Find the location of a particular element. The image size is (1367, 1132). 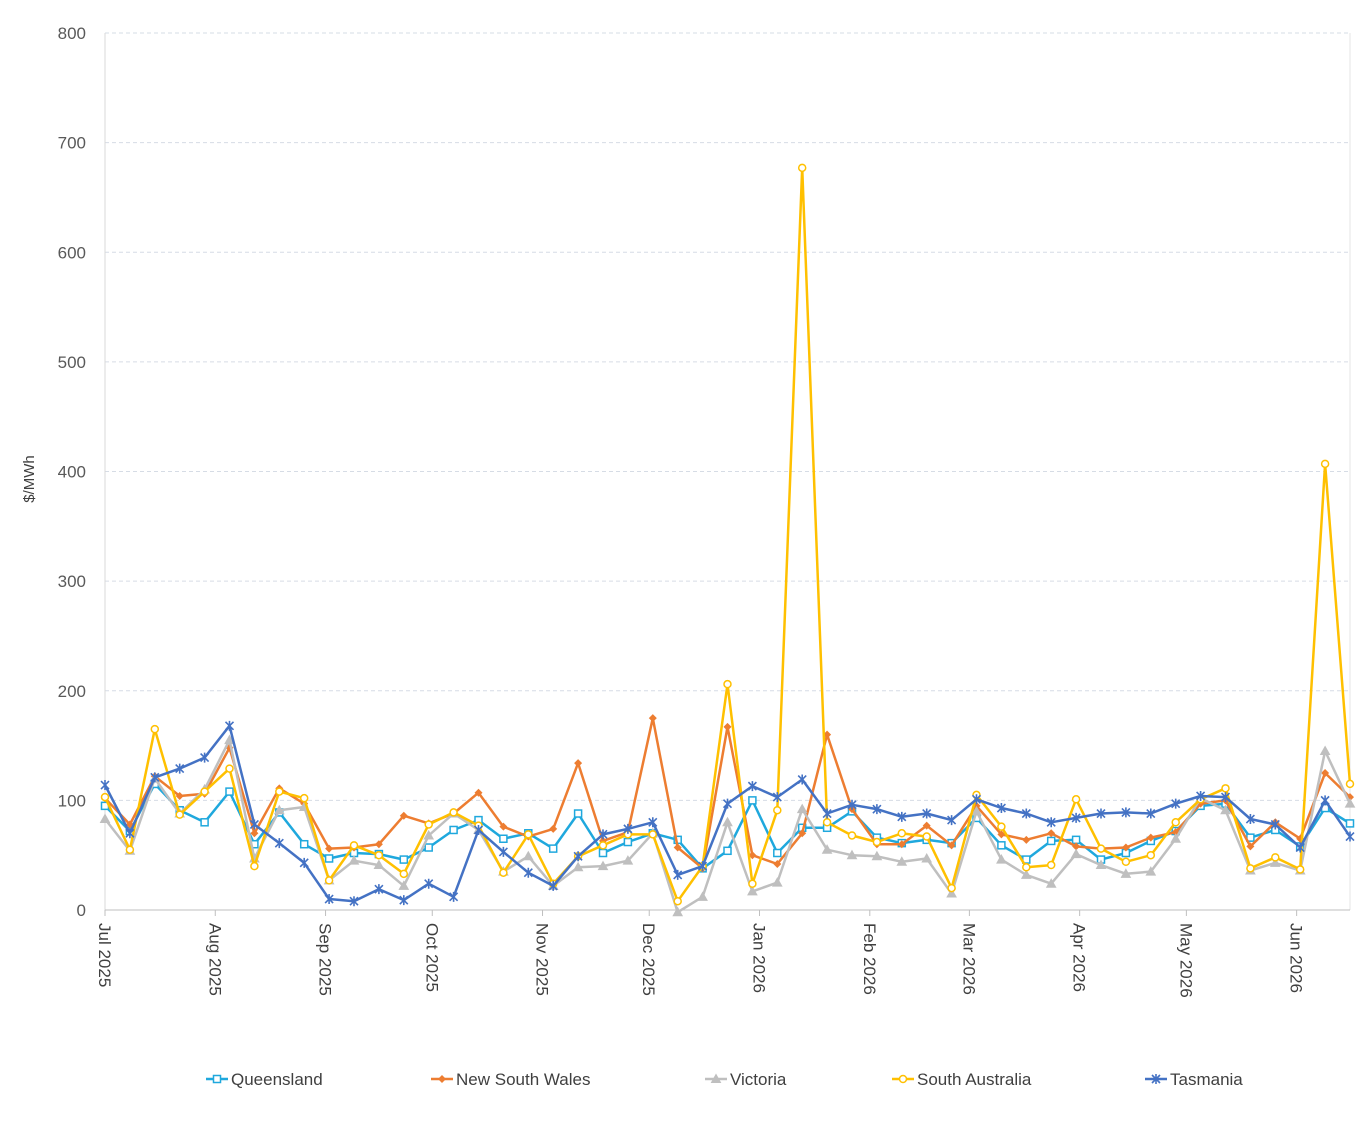

y-tick-label: 400 is located at coordinates (72, 472).